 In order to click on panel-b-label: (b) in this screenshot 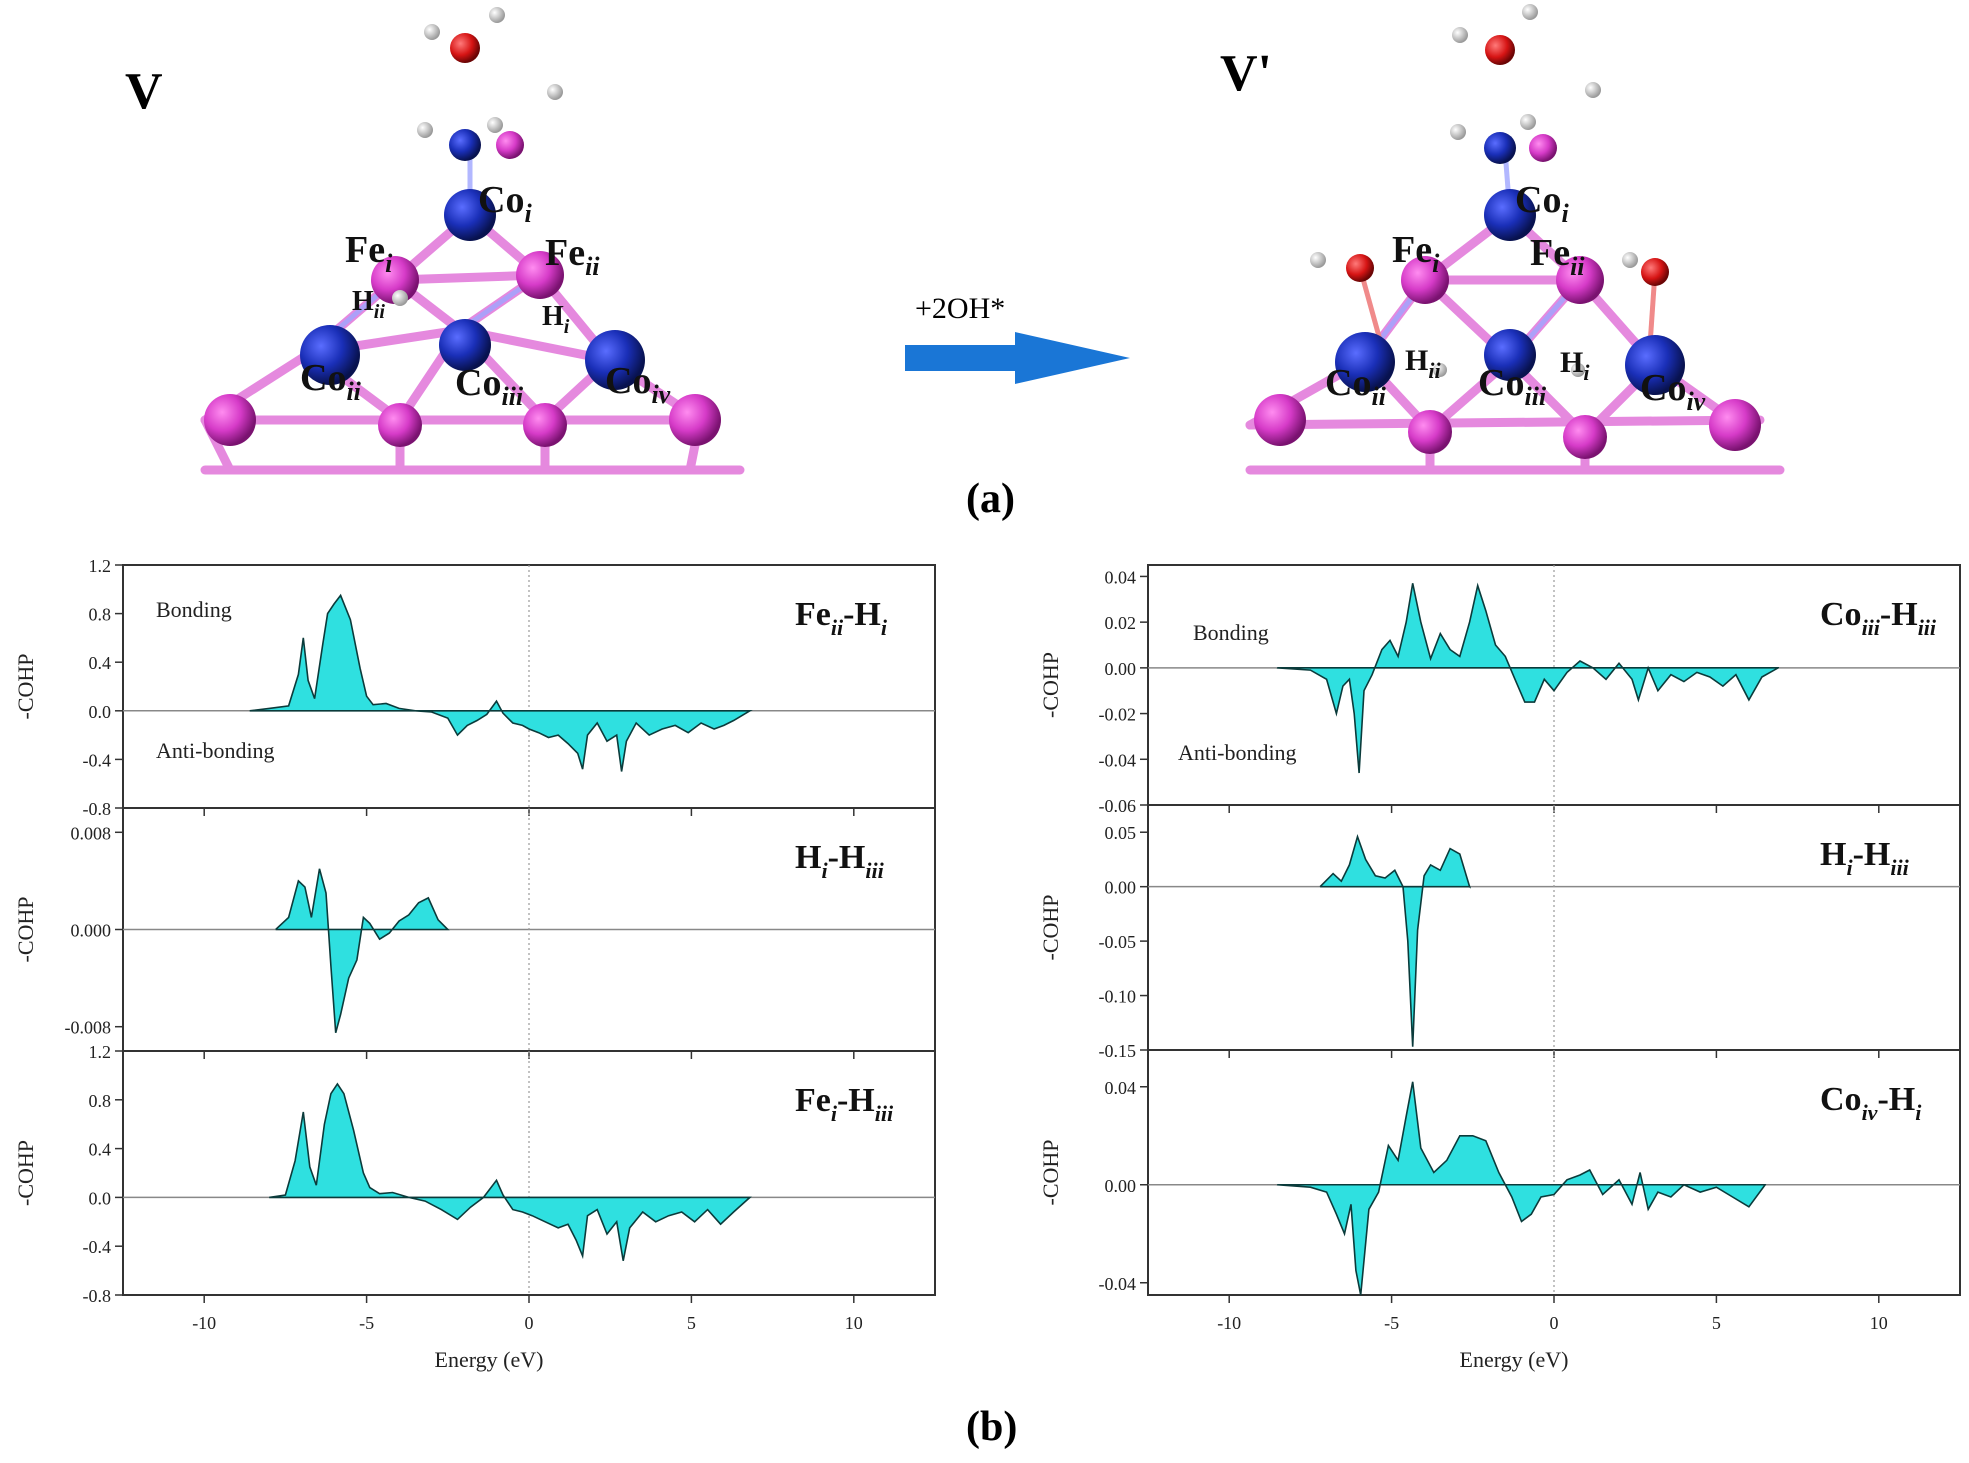, I will do `click(991, 1427)`.